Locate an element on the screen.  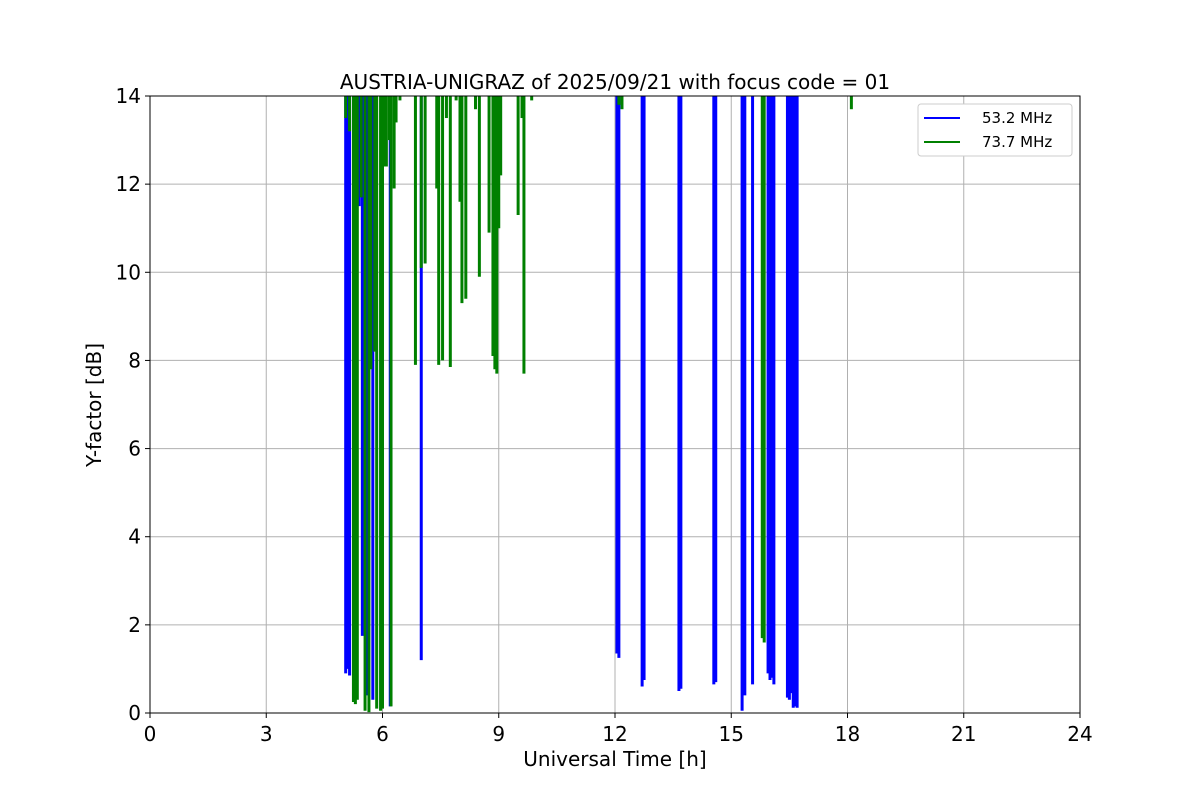
y-tick-label: 10 is located at coordinates (128, 272).